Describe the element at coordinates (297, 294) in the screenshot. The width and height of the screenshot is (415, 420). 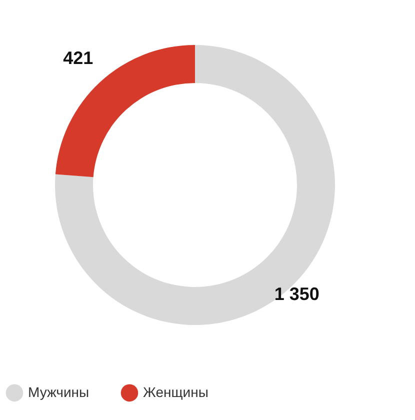
I see `data-label: 1 350` at that location.